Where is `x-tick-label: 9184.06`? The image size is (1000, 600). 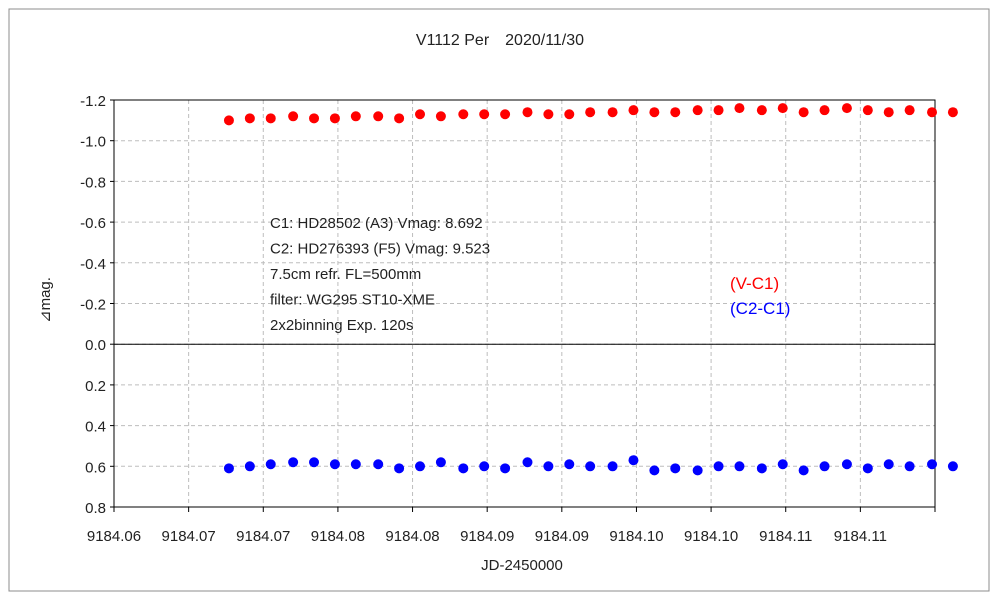 x-tick-label: 9184.06 is located at coordinates (114, 536).